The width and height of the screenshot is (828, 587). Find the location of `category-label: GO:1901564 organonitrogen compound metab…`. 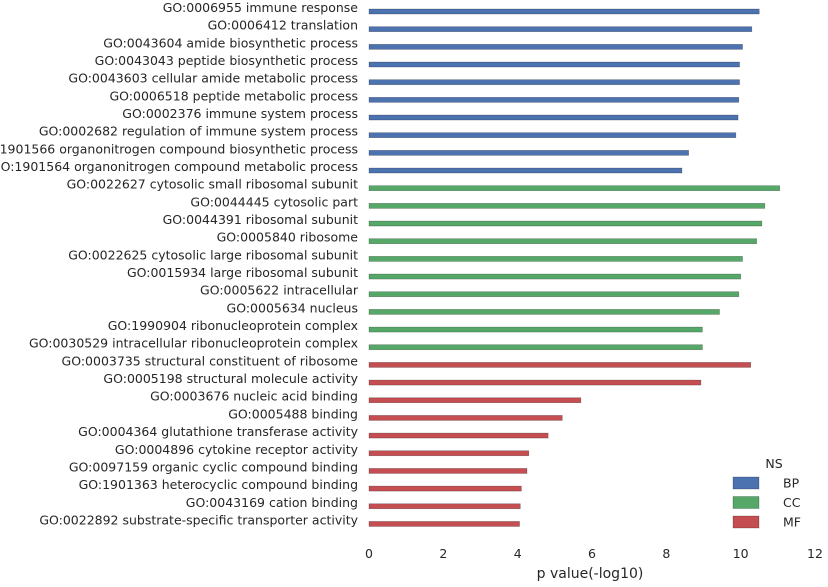

category-label: GO:1901564 organonitrogen compound metab… is located at coordinates (179, 166).